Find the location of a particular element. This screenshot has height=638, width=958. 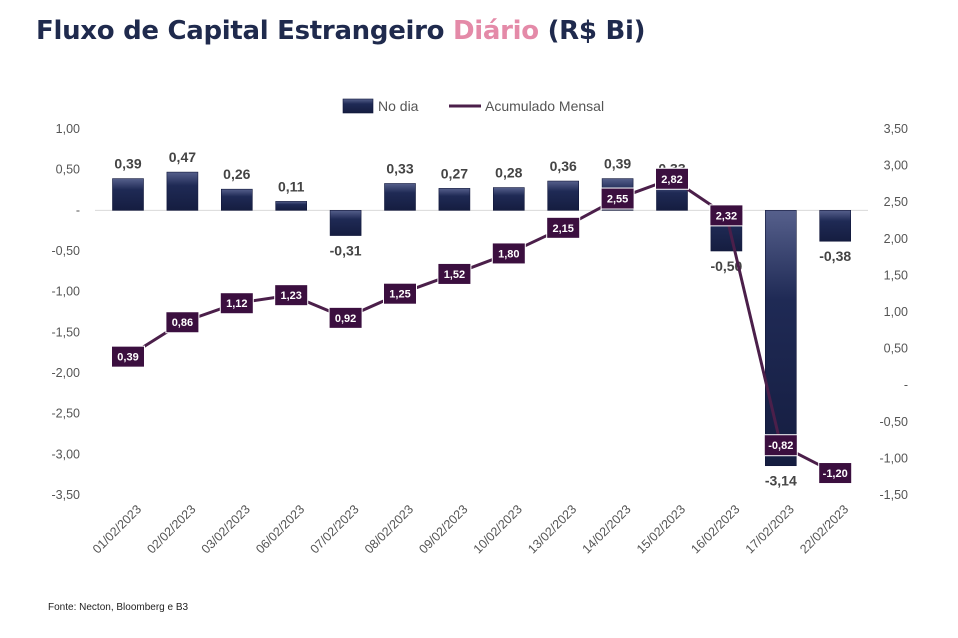

x-tick-label: 09/02/2023 is located at coordinates (443, 529).